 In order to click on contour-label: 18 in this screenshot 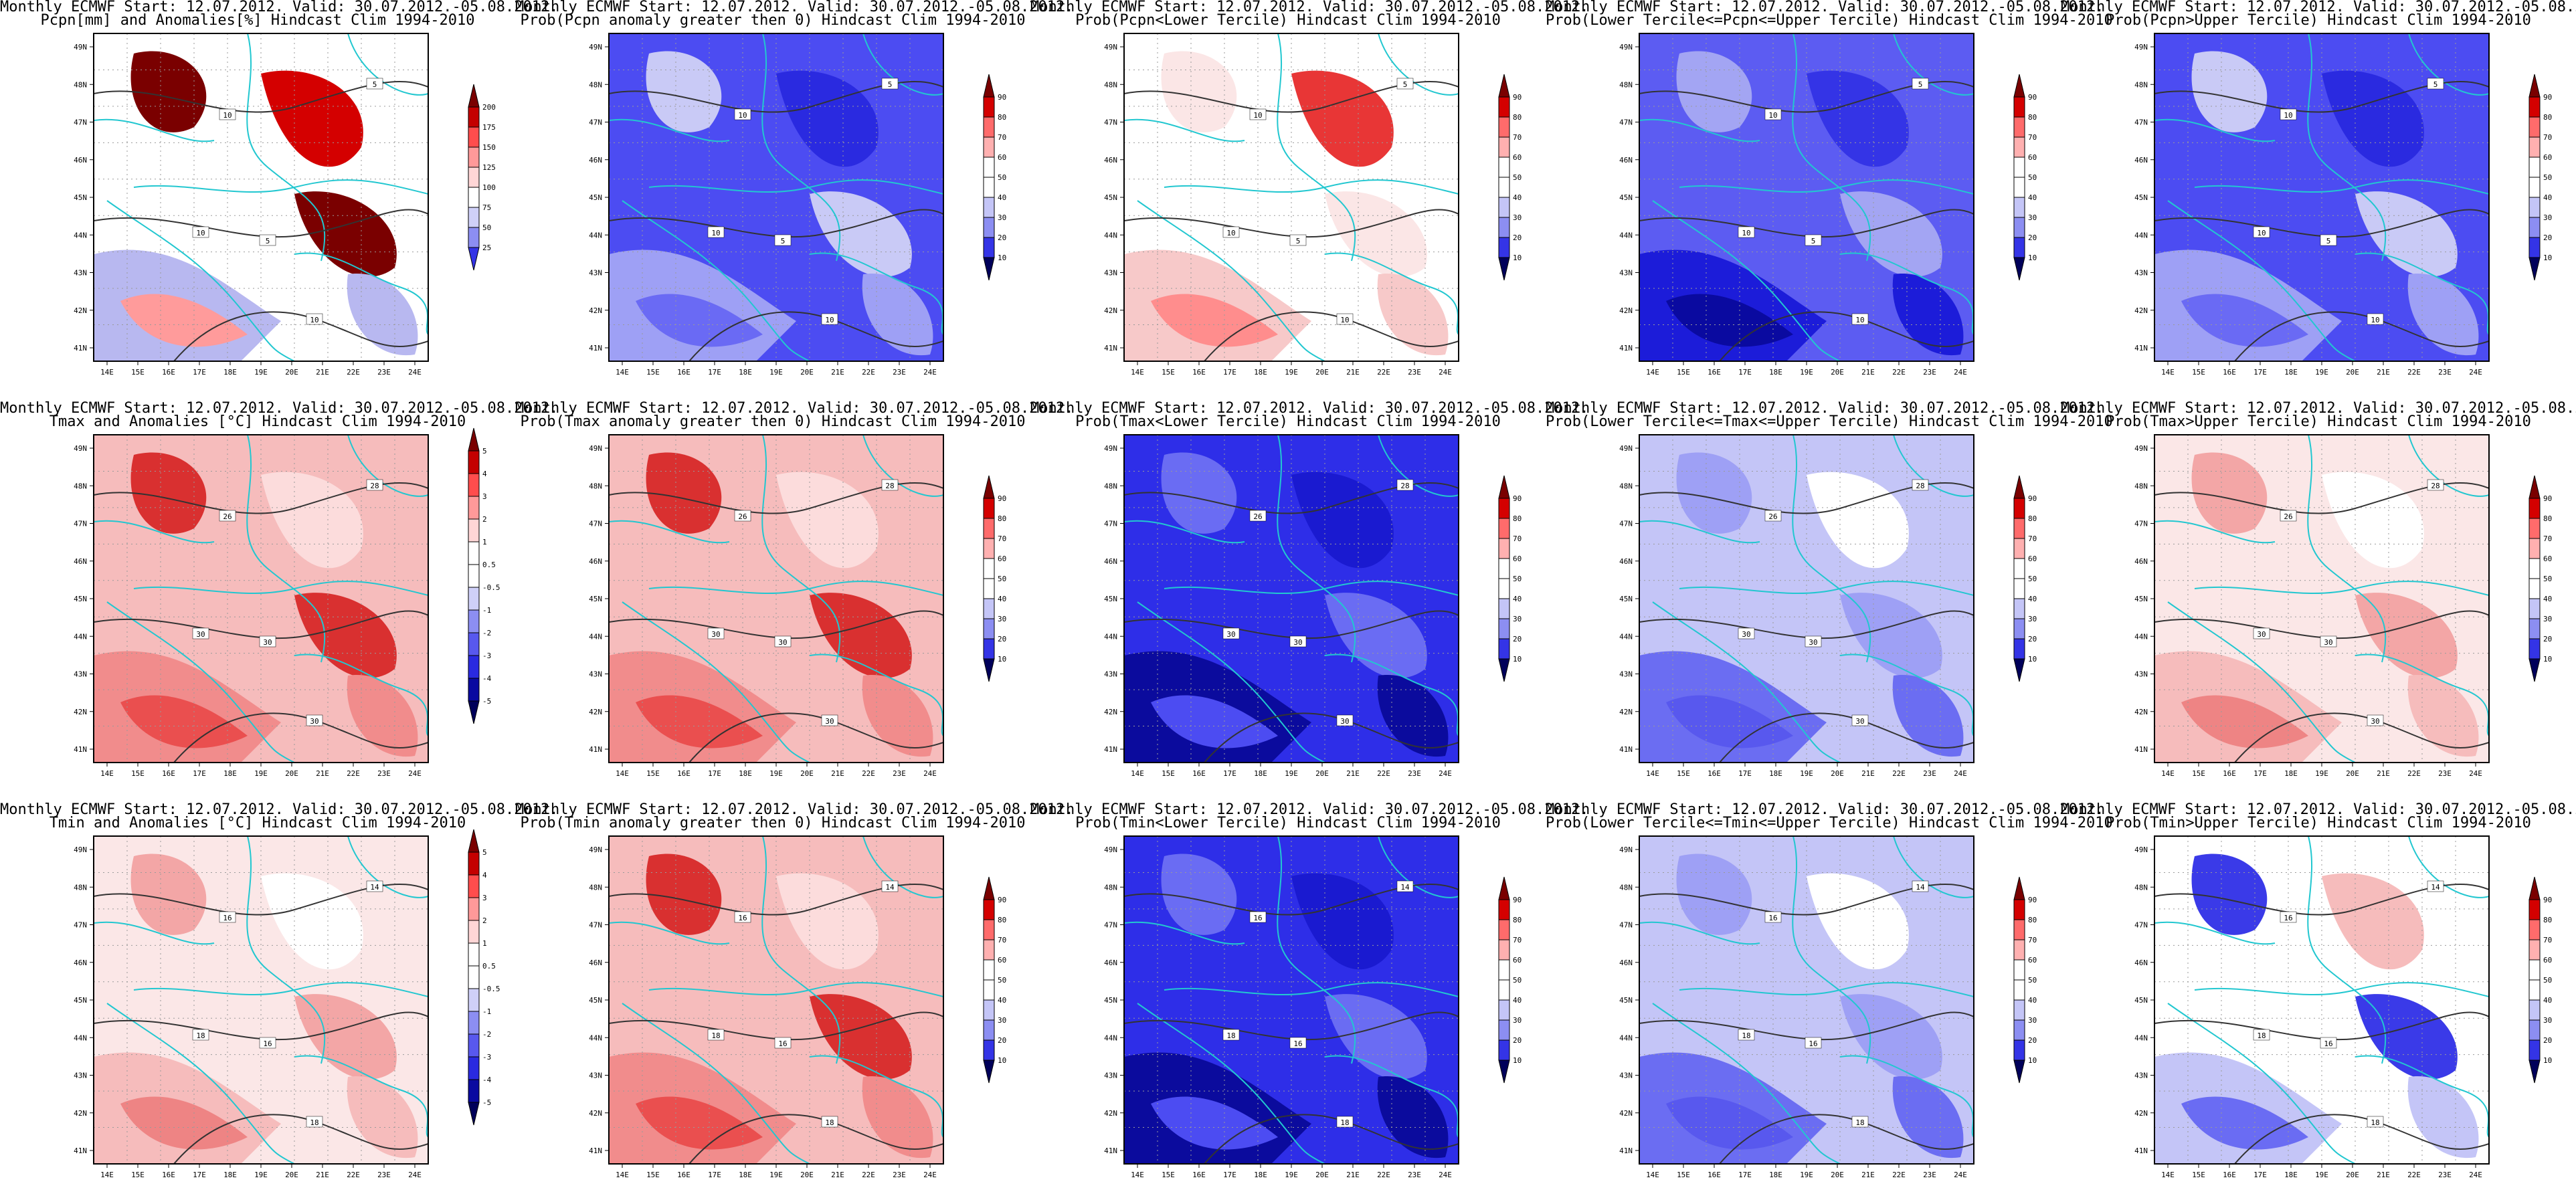, I will do `click(1344, 1122)`.